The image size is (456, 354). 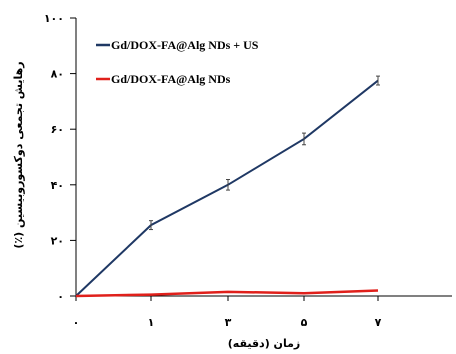 What do you see at coordinates (60, 296) in the screenshot?
I see `y-tick-label: ۰` at bounding box center [60, 296].